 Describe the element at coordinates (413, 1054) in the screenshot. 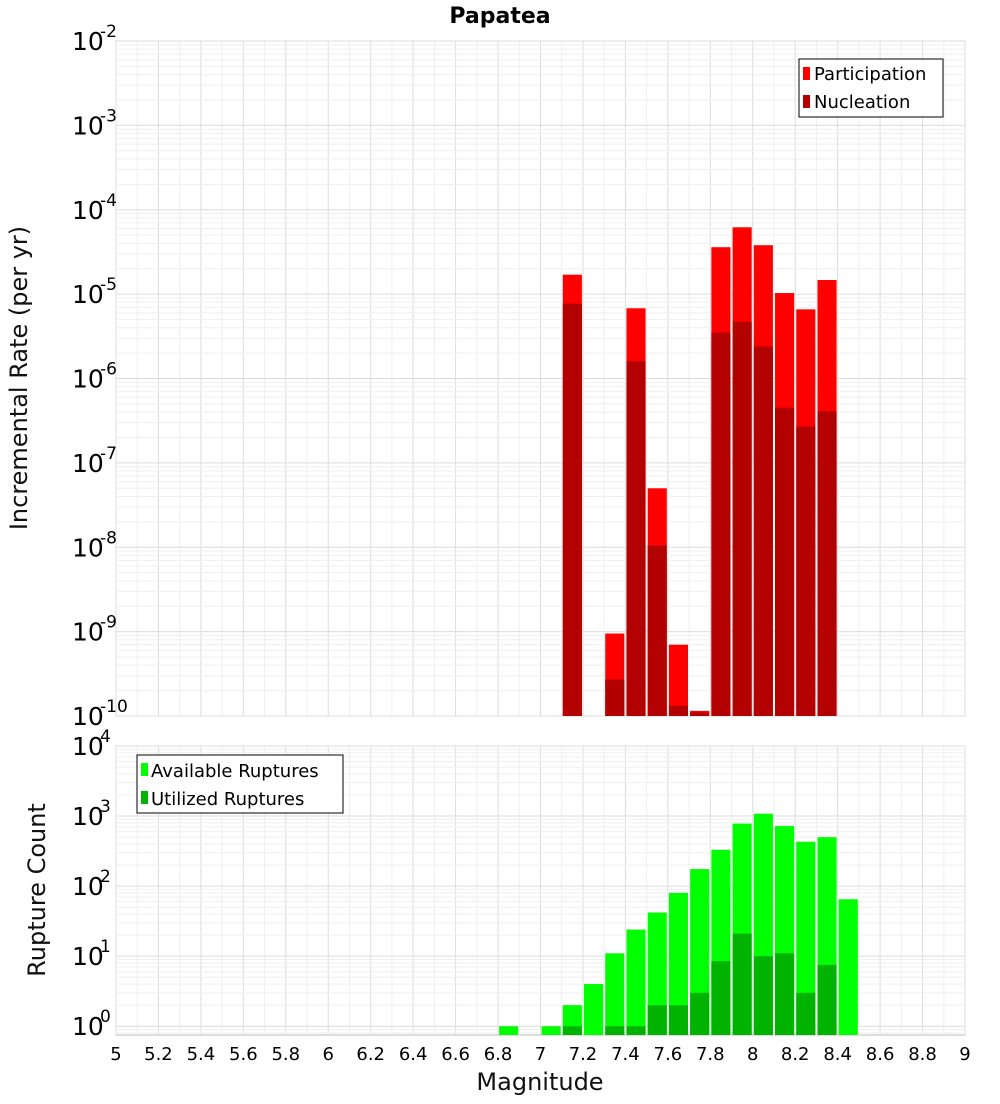

I see `x-tick-label: 6.4` at that location.